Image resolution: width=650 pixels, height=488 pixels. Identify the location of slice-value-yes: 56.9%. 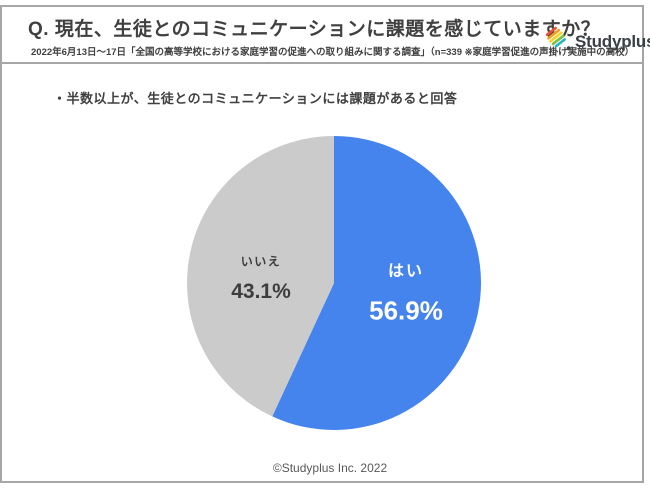
(406, 310).